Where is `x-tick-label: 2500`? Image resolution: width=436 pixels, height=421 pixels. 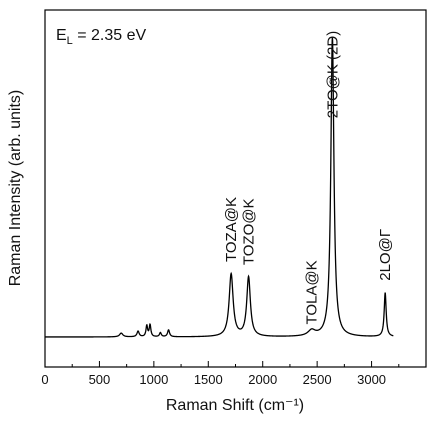
x-tick-label: 2500 is located at coordinates (317, 379).